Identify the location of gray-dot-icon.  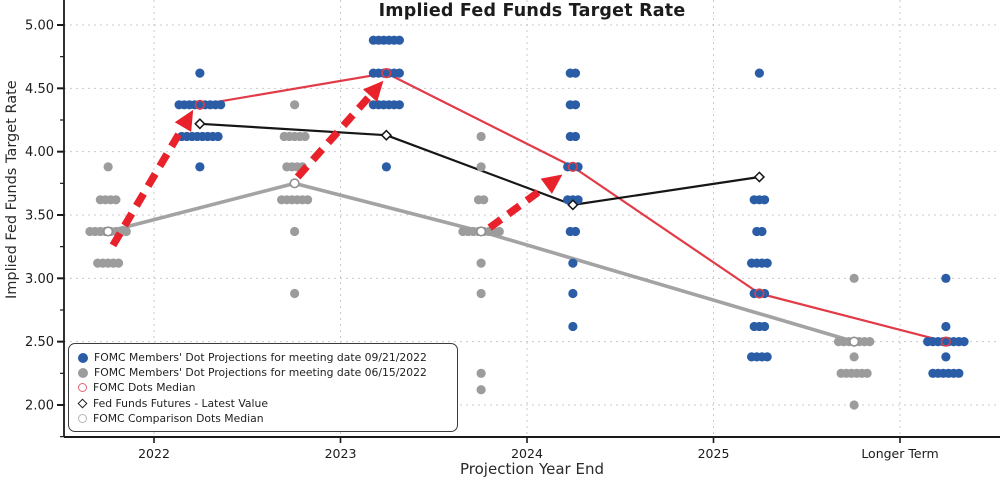
(83, 372).